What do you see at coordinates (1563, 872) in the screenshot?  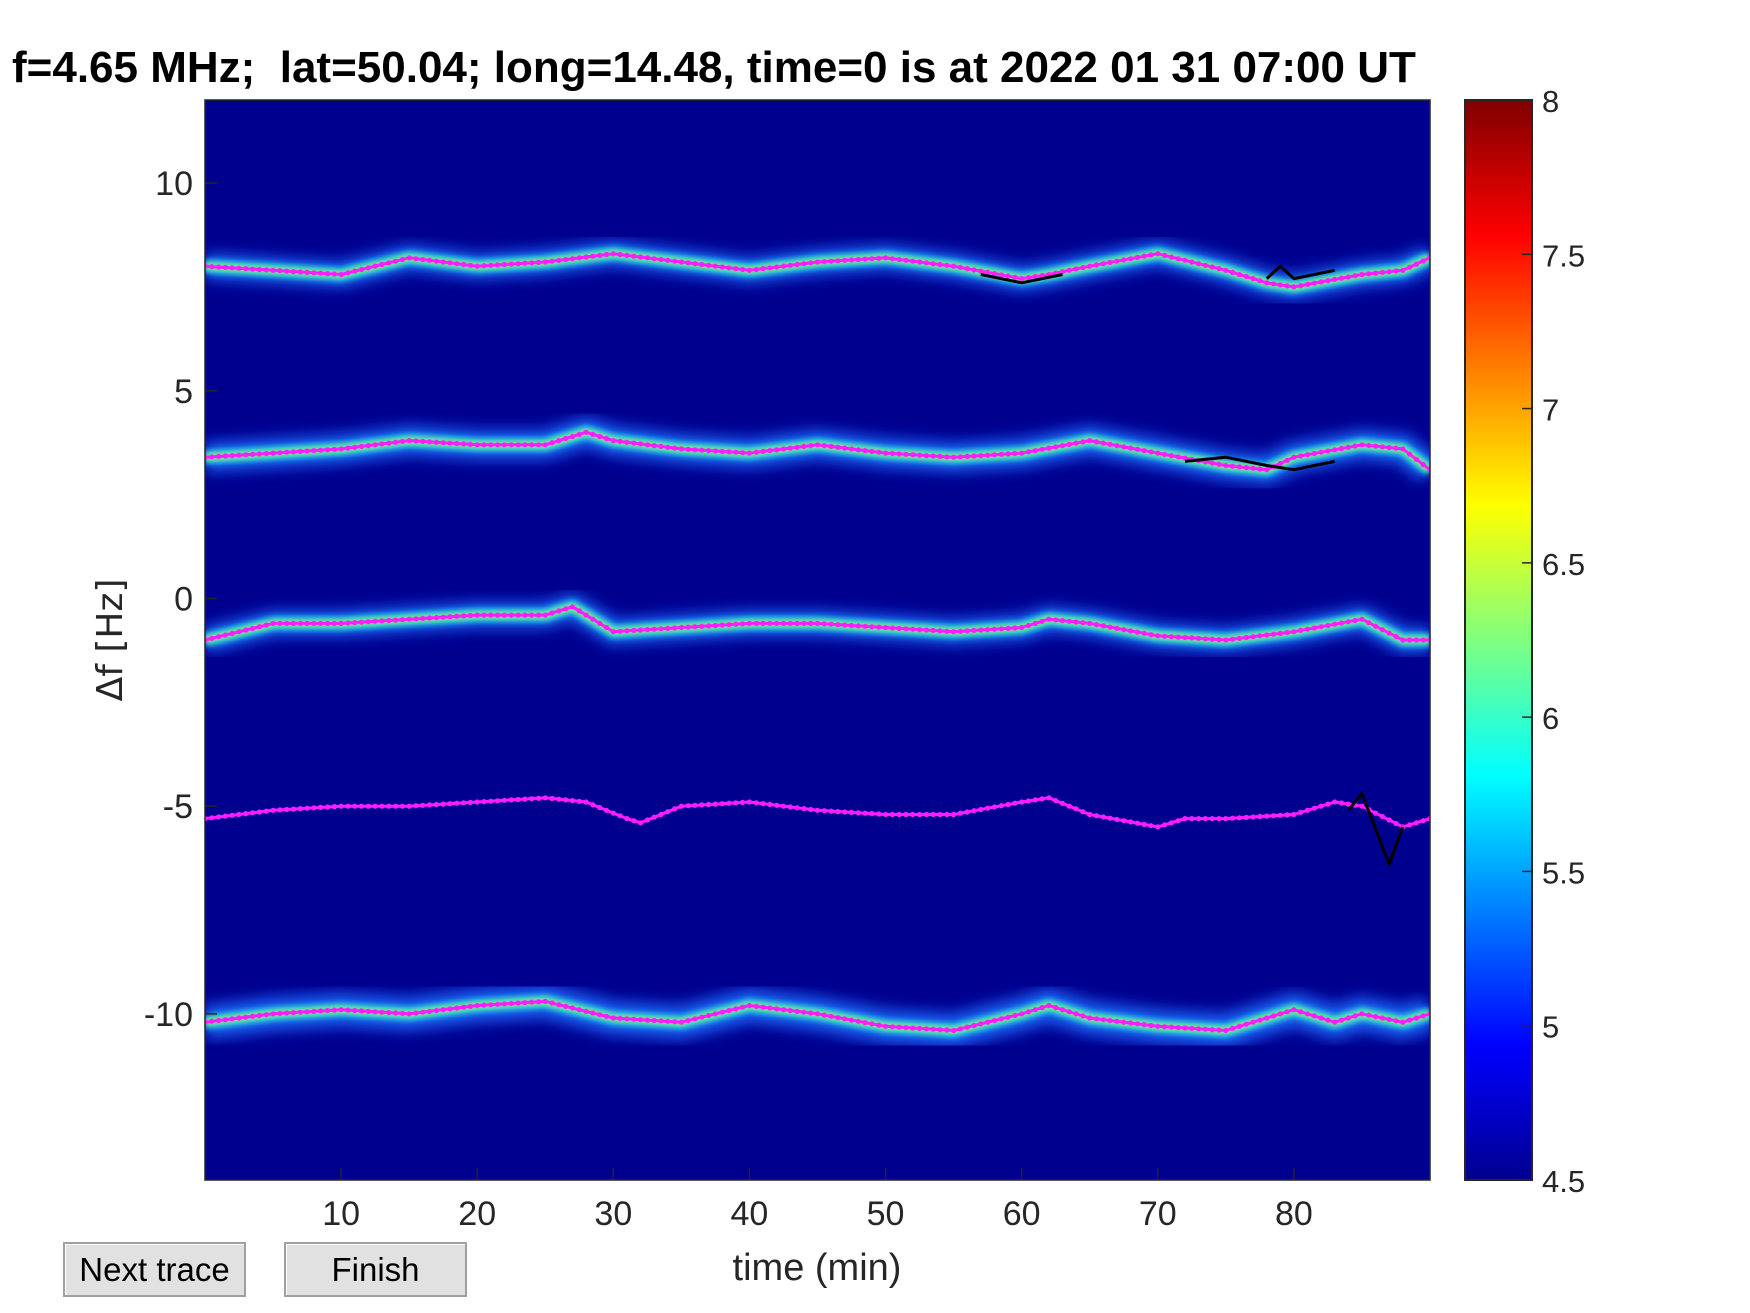 I see `colorbar-tick-label: 5.5` at bounding box center [1563, 872].